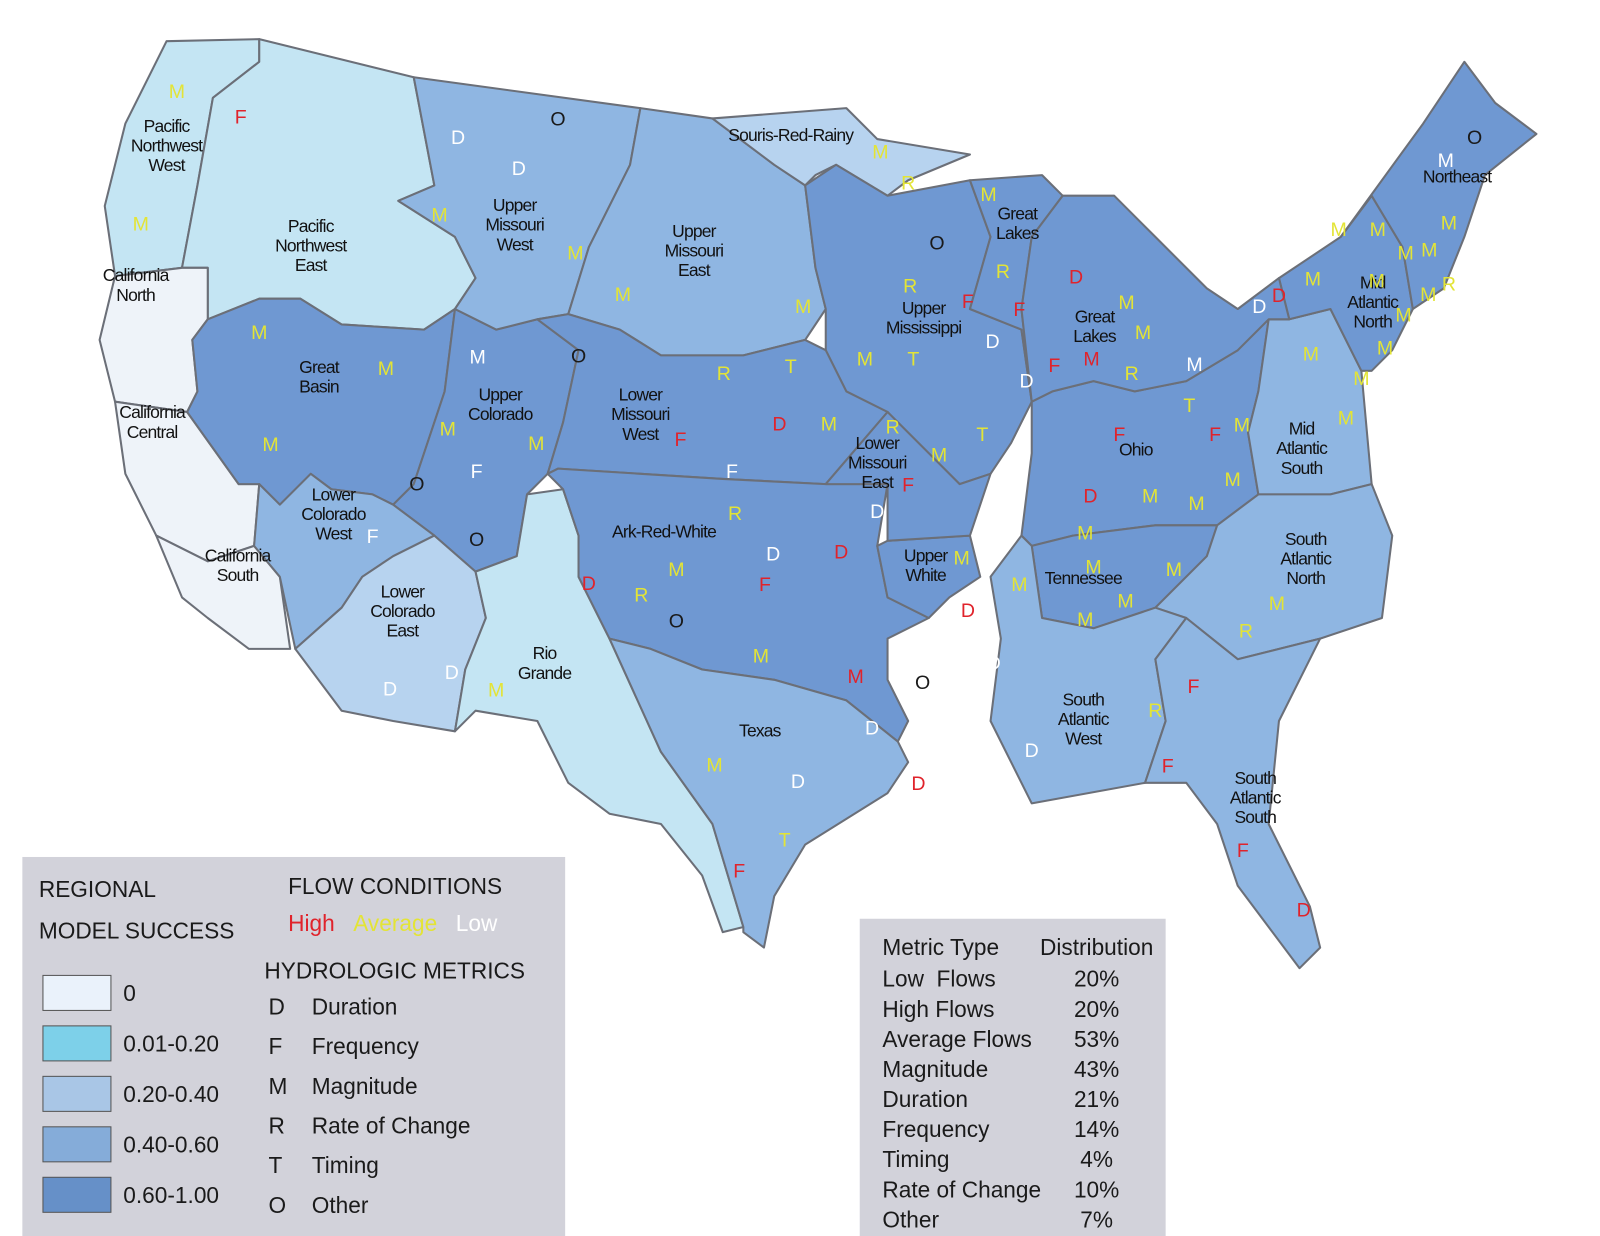  What do you see at coordinates (500, 414) in the screenshot?
I see `region-label: Colorado` at bounding box center [500, 414].